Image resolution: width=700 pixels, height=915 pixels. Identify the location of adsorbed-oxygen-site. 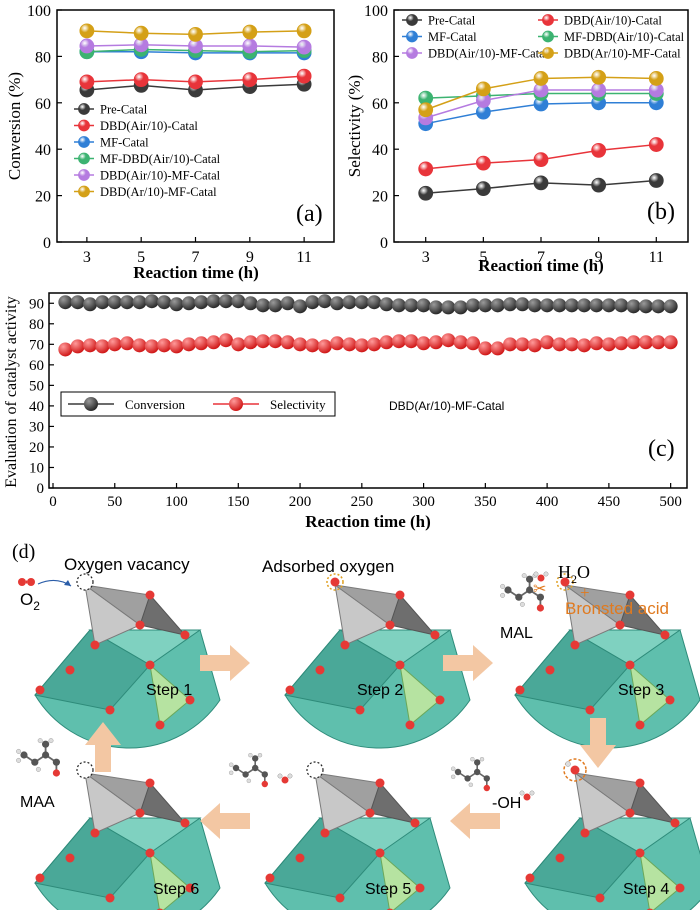
(565, 582).